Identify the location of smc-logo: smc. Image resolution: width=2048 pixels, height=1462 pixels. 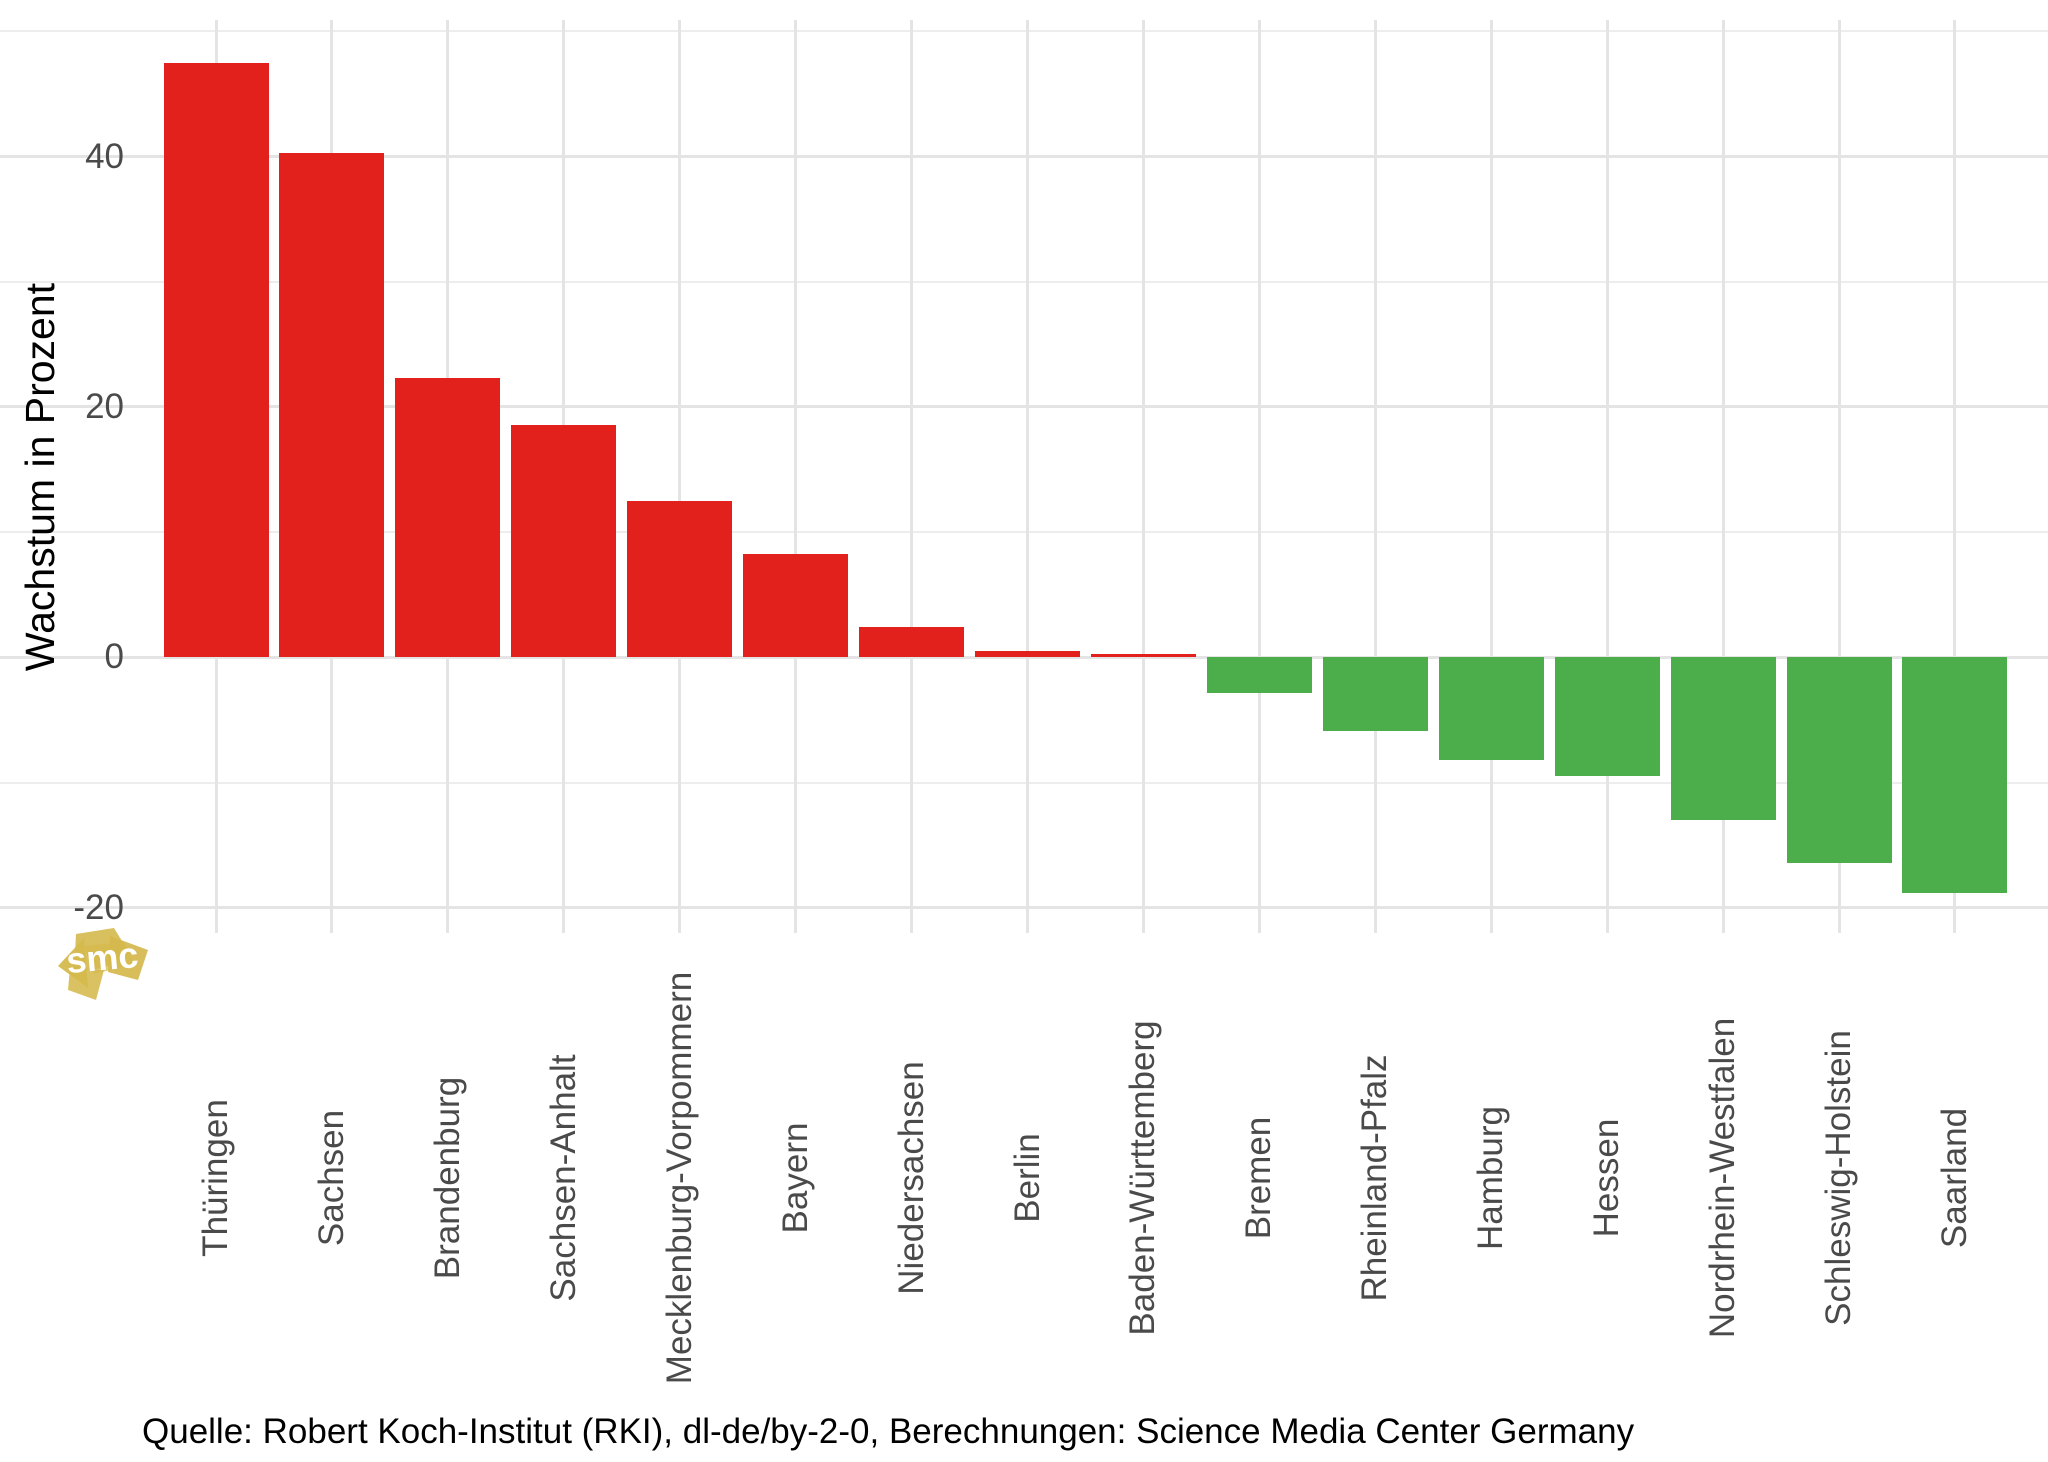
(103, 964).